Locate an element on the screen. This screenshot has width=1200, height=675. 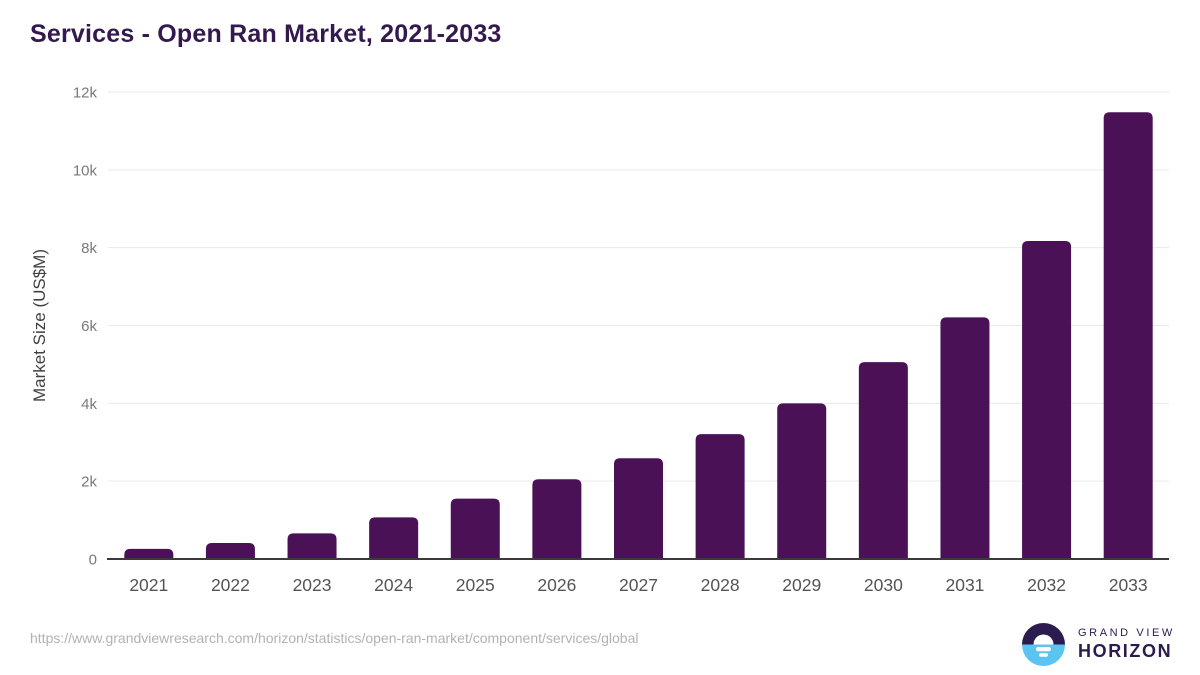
y-tick-label-0: 0 is located at coordinates (93, 560).